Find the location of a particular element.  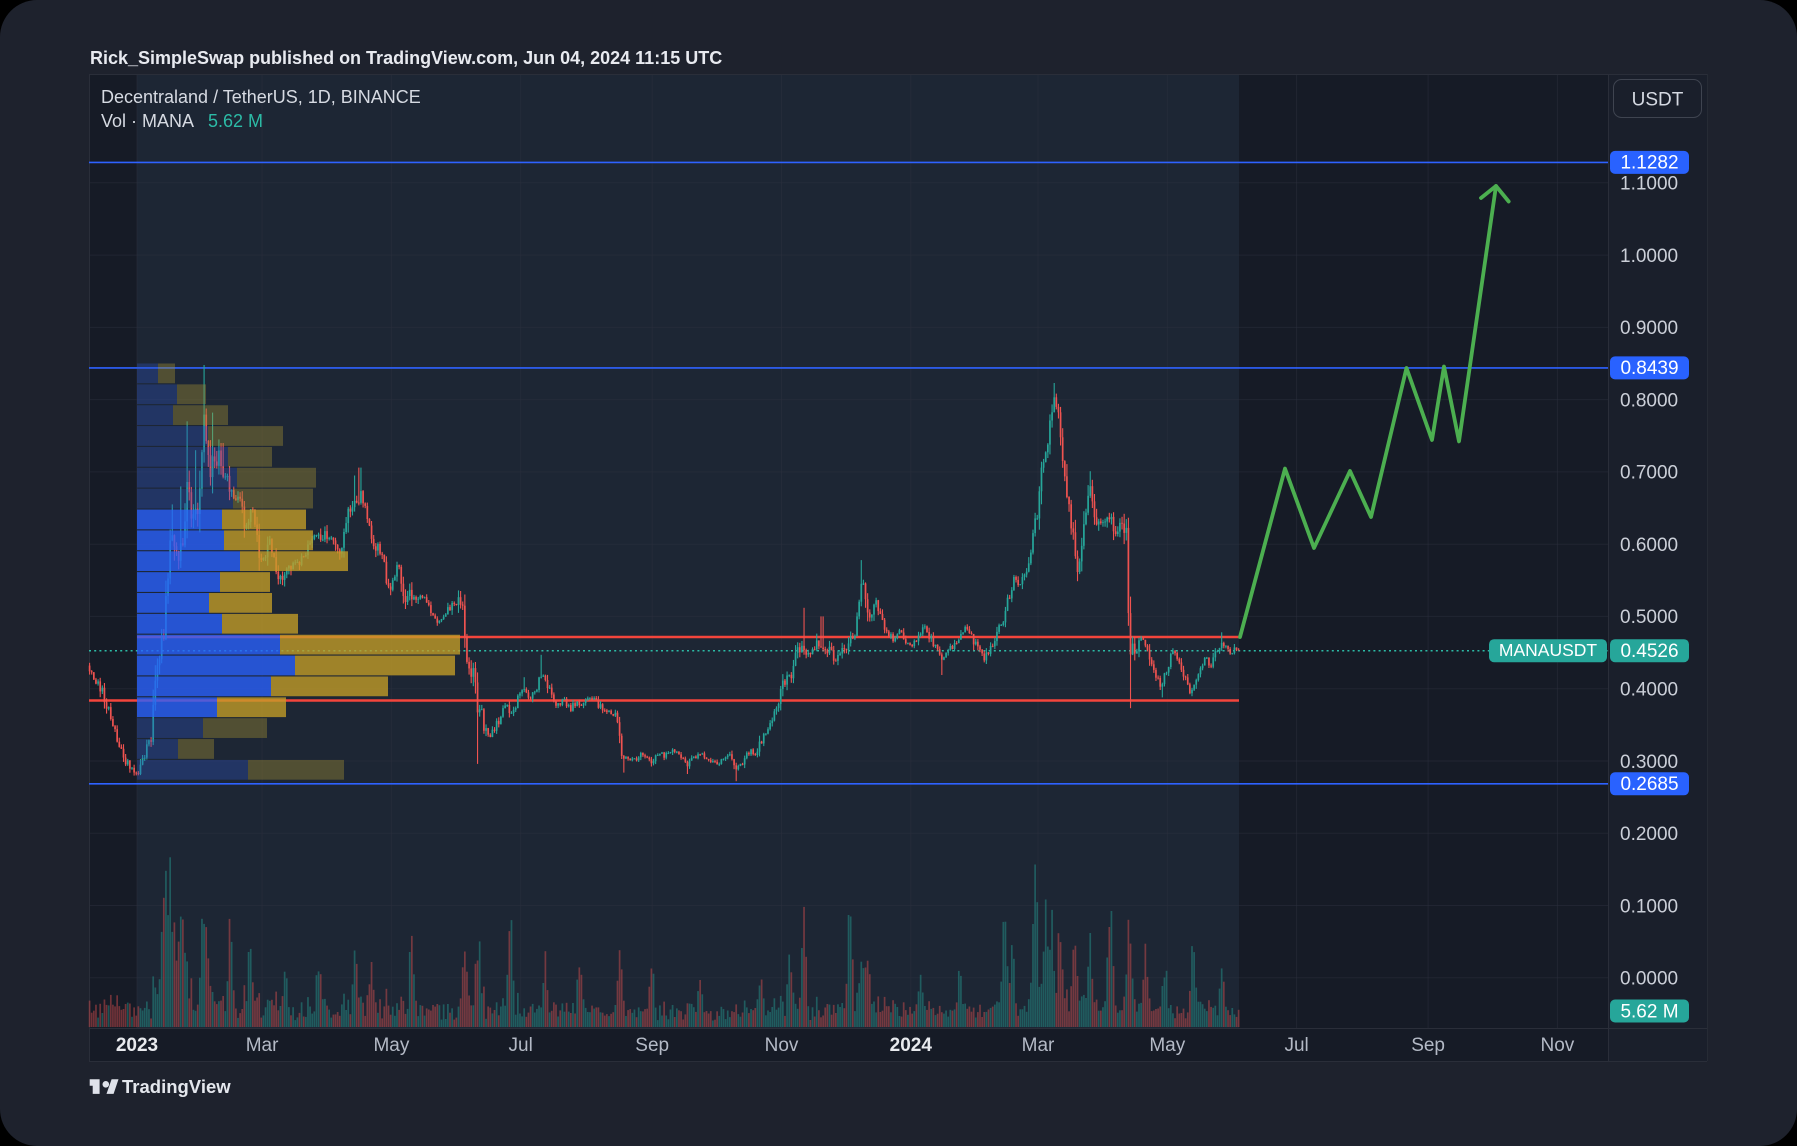

svg-text: 1.1282 is located at coordinates (1649, 163).